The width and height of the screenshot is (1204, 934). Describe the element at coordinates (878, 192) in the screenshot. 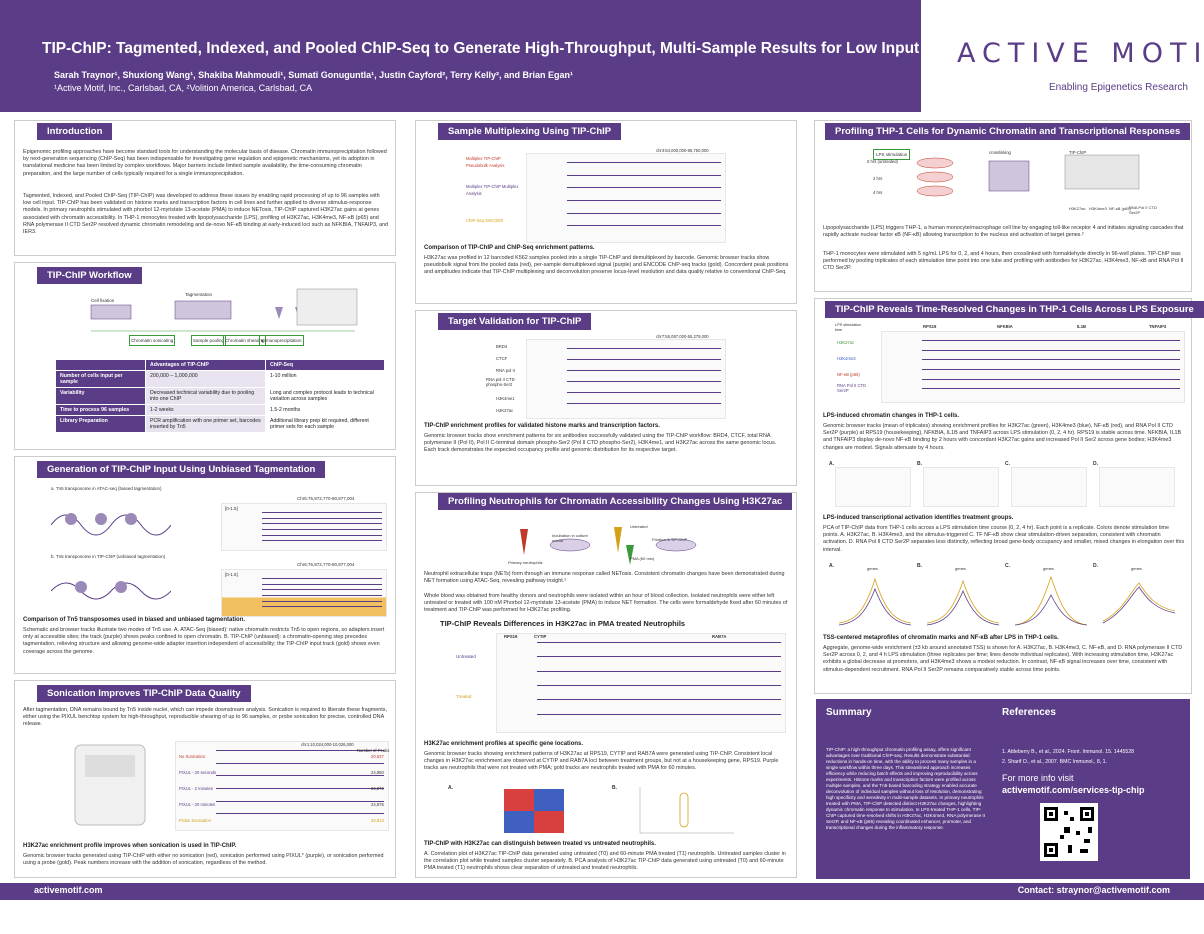

I see `time-label: 4 hrs` at that location.